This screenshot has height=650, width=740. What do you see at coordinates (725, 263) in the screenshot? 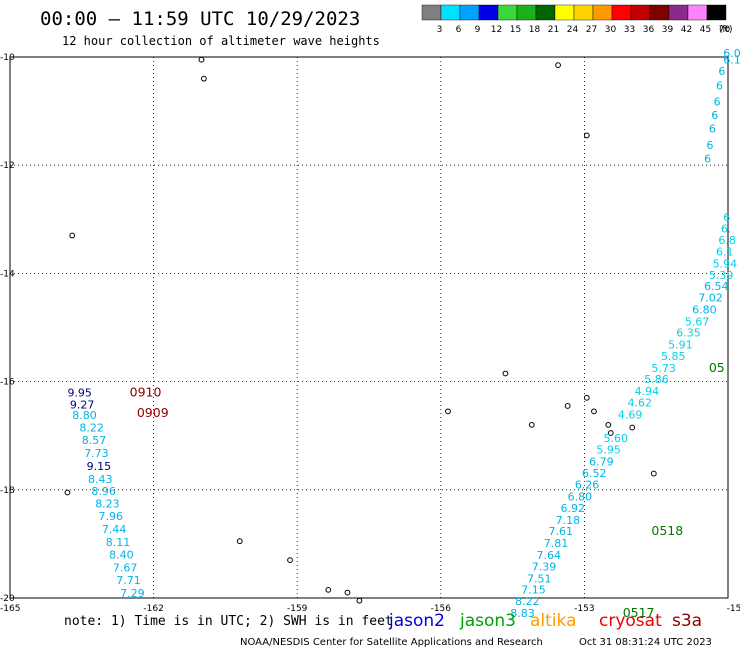
I see `wave-height-value: 5.94` at bounding box center [725, 263].